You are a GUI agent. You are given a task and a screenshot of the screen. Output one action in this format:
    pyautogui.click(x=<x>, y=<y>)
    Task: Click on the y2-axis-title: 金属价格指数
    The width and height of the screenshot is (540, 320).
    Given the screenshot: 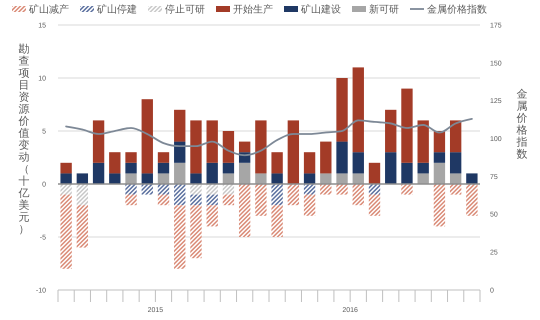 What is the action you would take?
    pyautogui.click(x=522, y=124)
    